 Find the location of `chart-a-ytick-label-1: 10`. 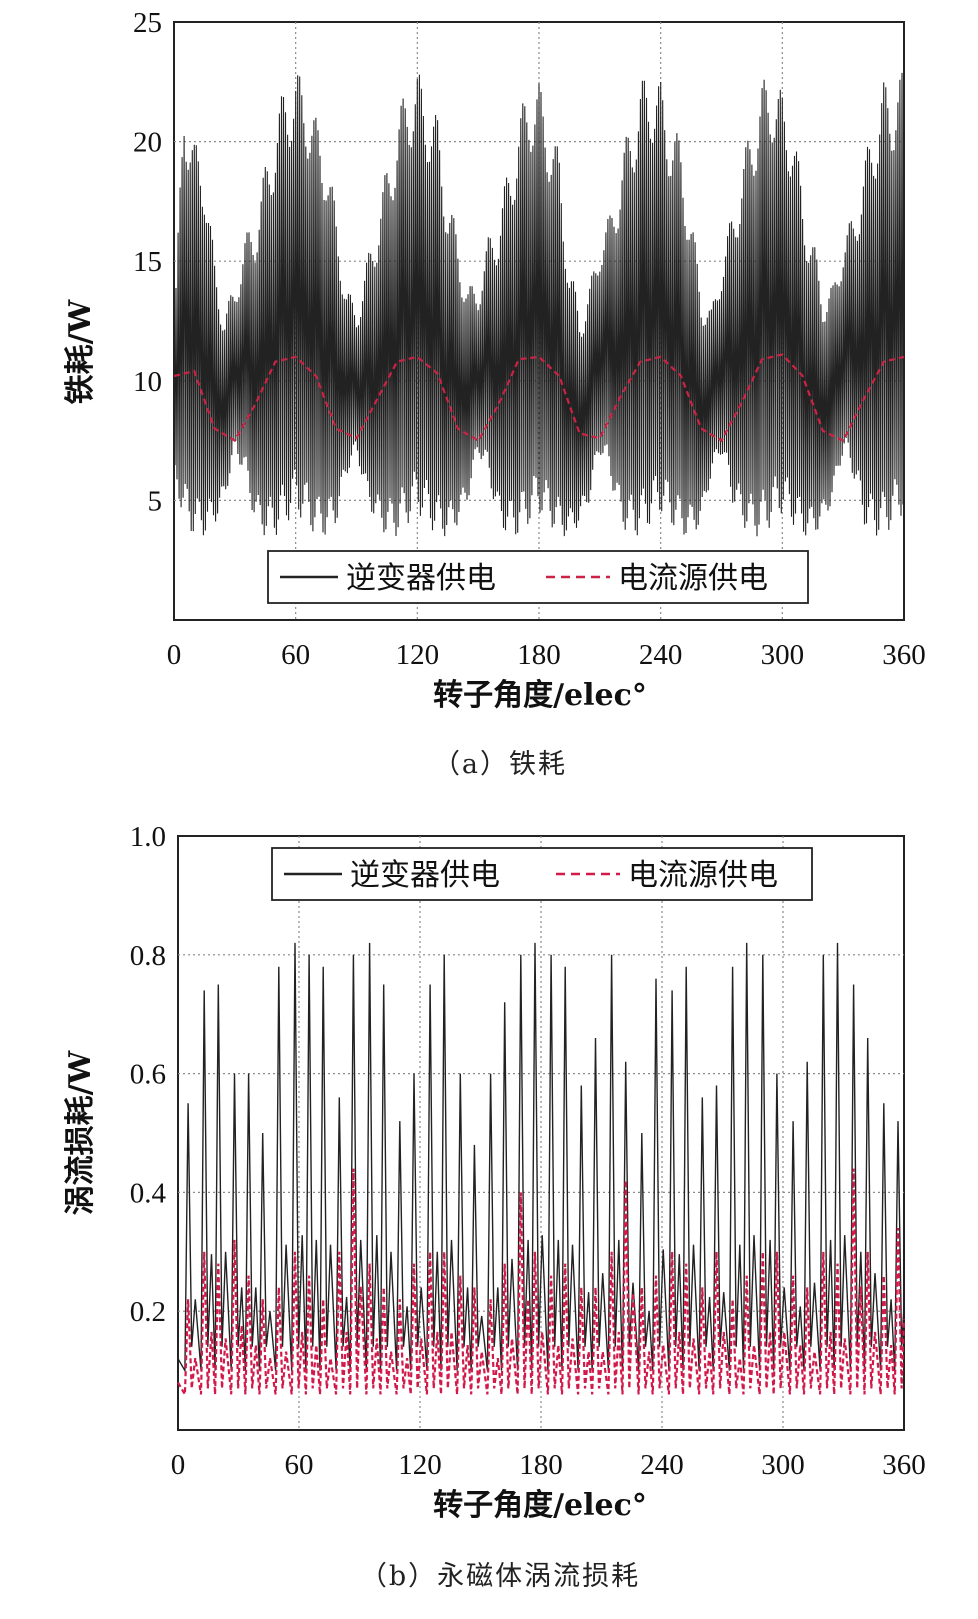

chart-a-ytick-label-1: 10 is located at coordinates (147, 382).